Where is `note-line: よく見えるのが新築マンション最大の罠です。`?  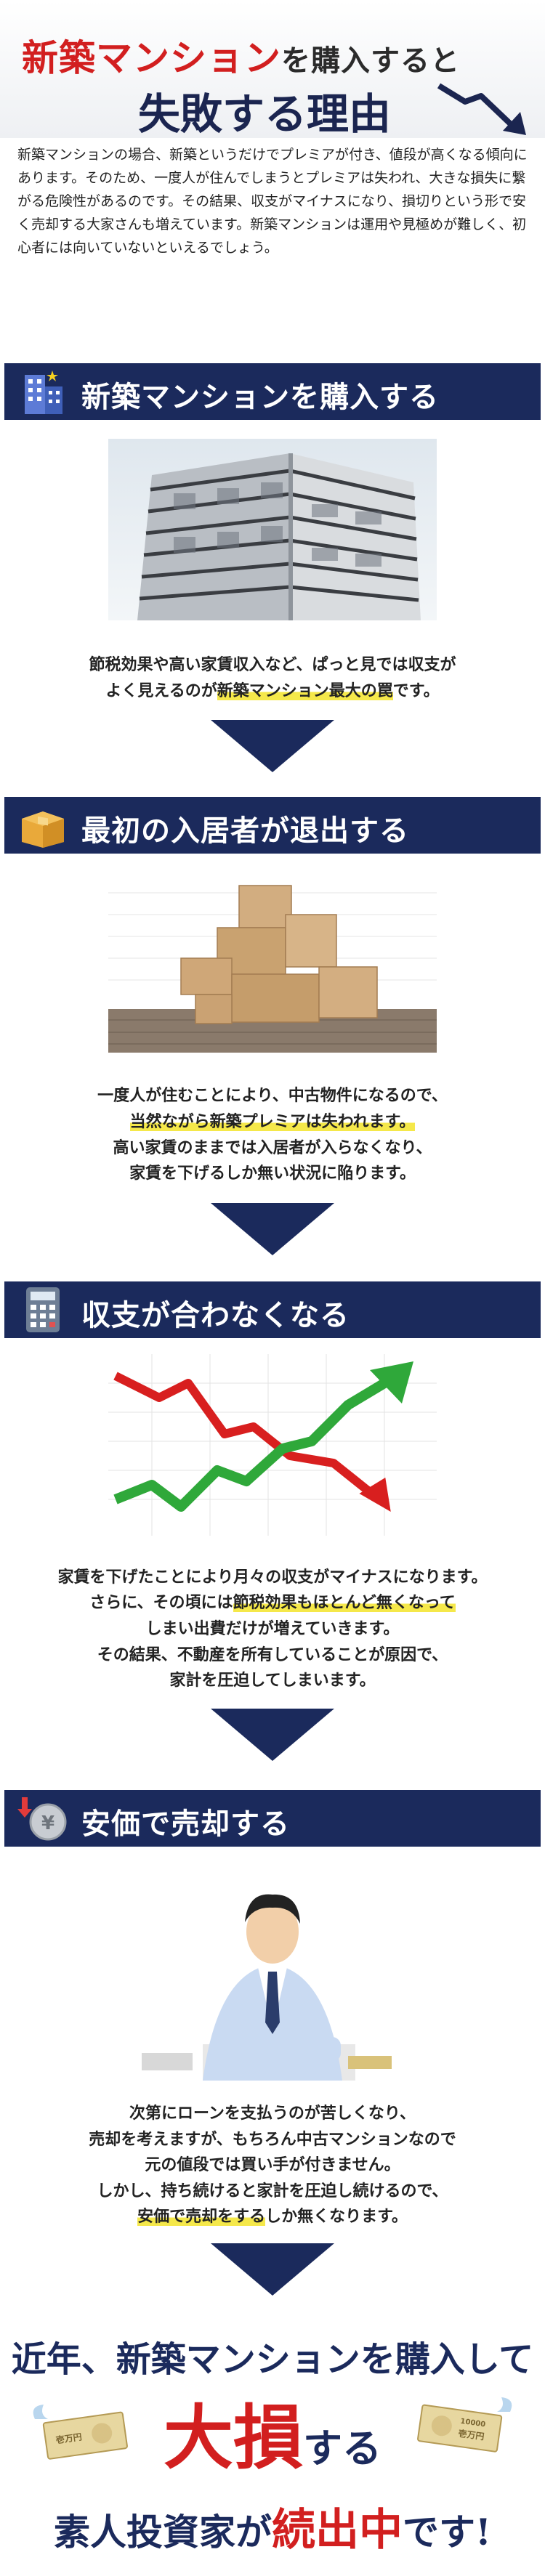
note-line: よく見えるのが新築マンション最大の罠です。 is located at coordinates (272, 692).